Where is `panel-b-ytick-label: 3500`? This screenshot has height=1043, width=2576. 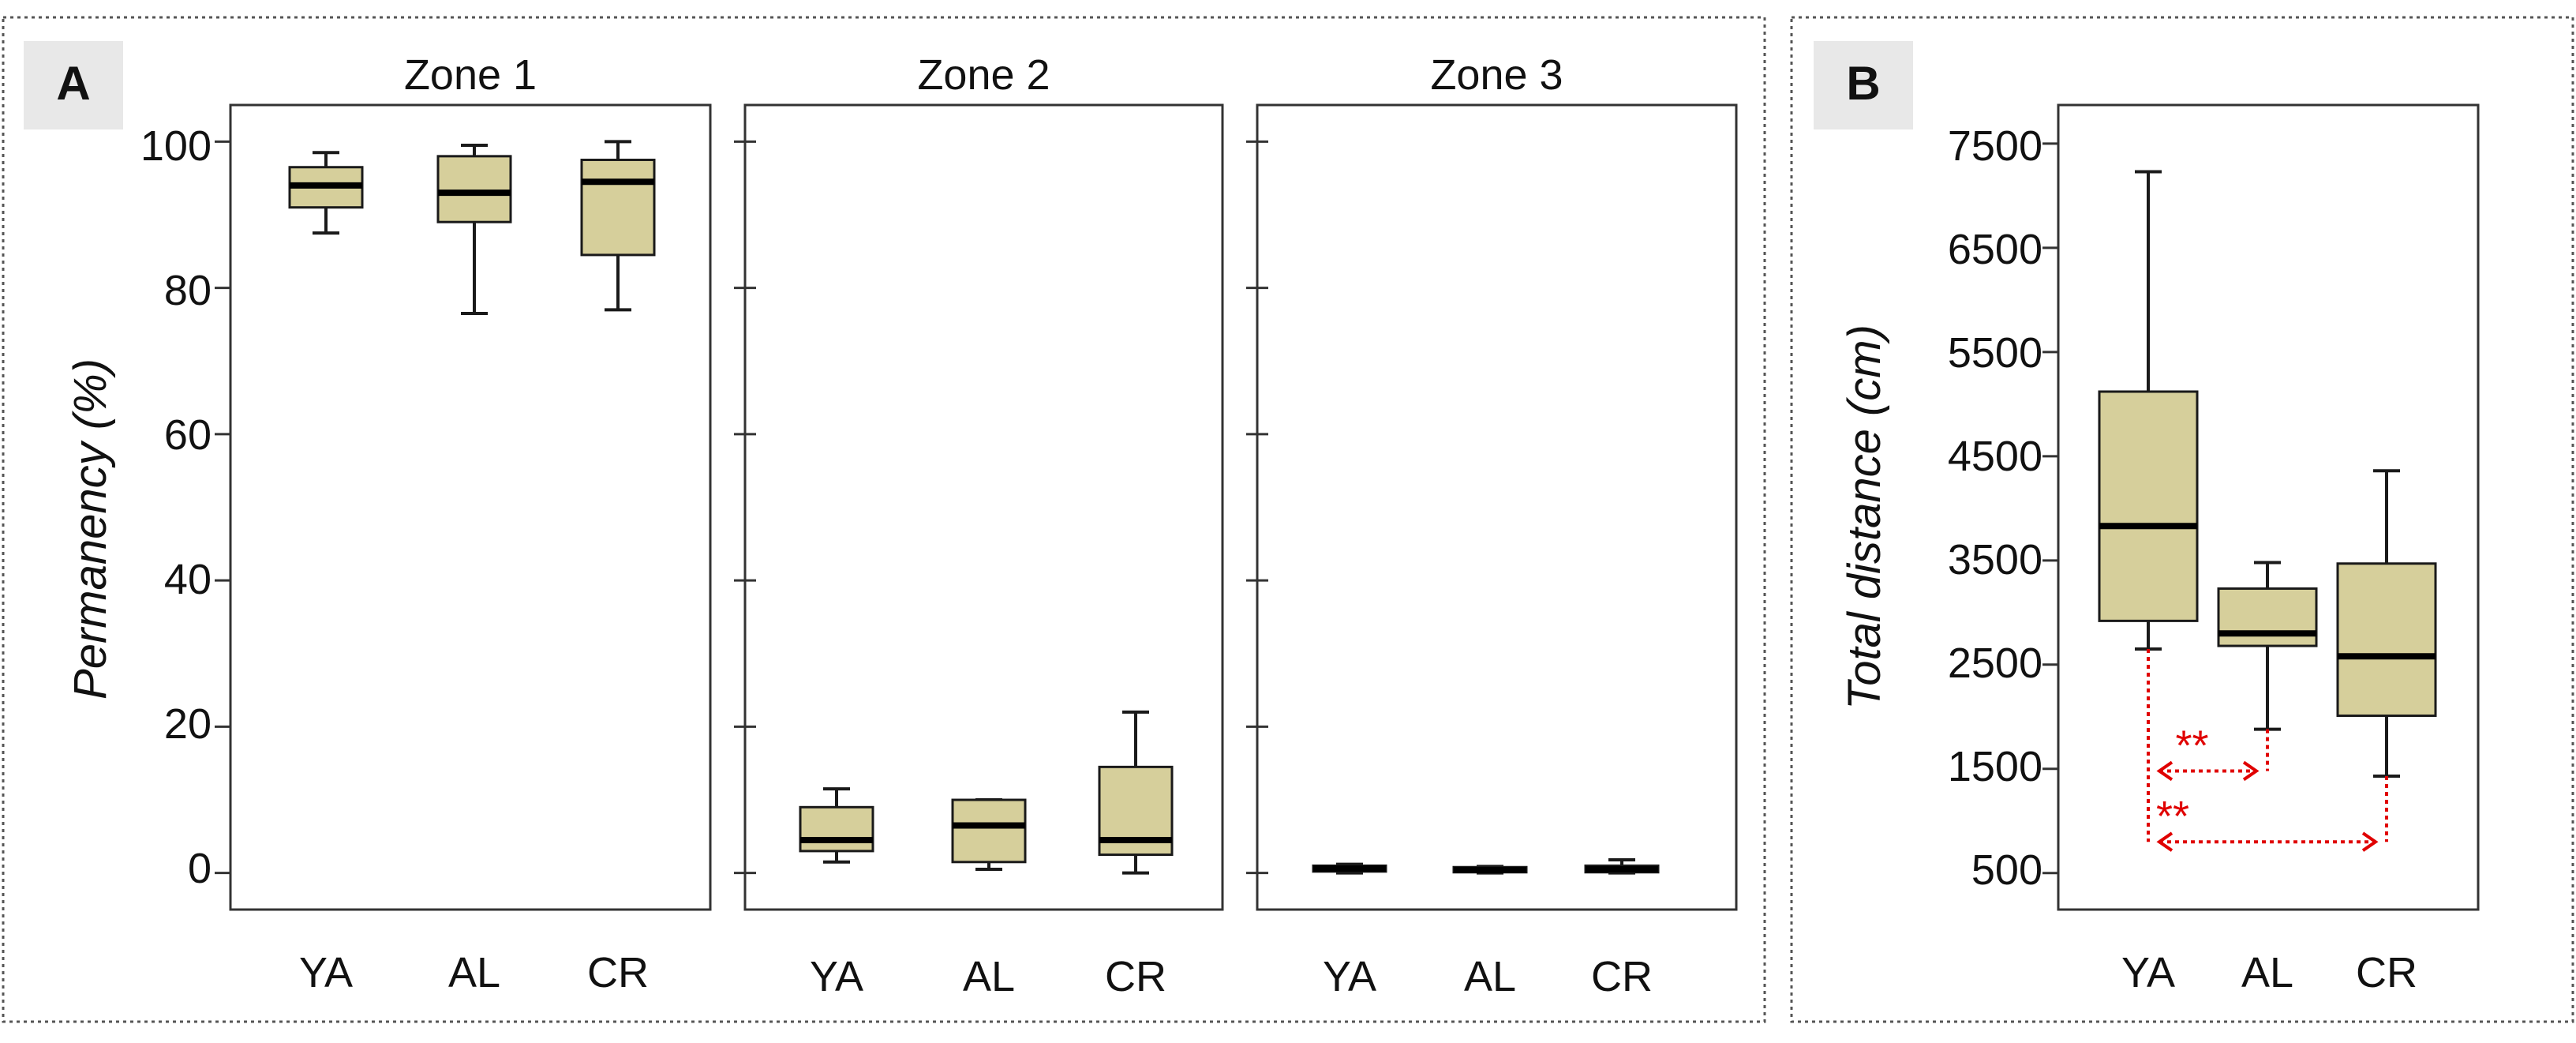
panel-b-ytick-label: 3500 is located at coordinates (1995, 559).